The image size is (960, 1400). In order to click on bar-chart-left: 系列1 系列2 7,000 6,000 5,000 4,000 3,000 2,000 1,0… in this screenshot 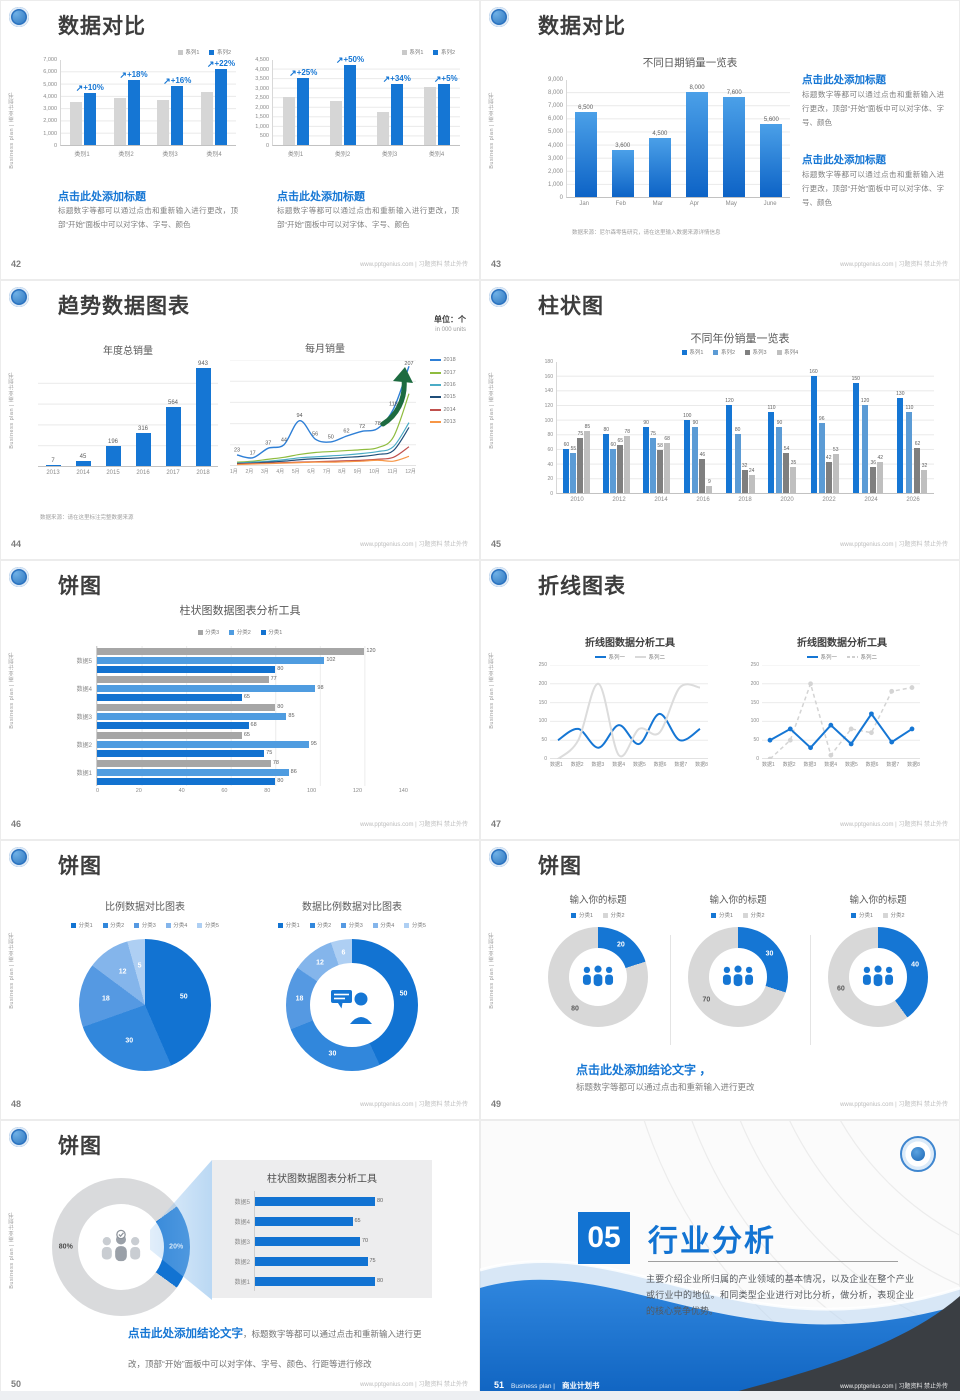, I will do `click(135, 103)`.